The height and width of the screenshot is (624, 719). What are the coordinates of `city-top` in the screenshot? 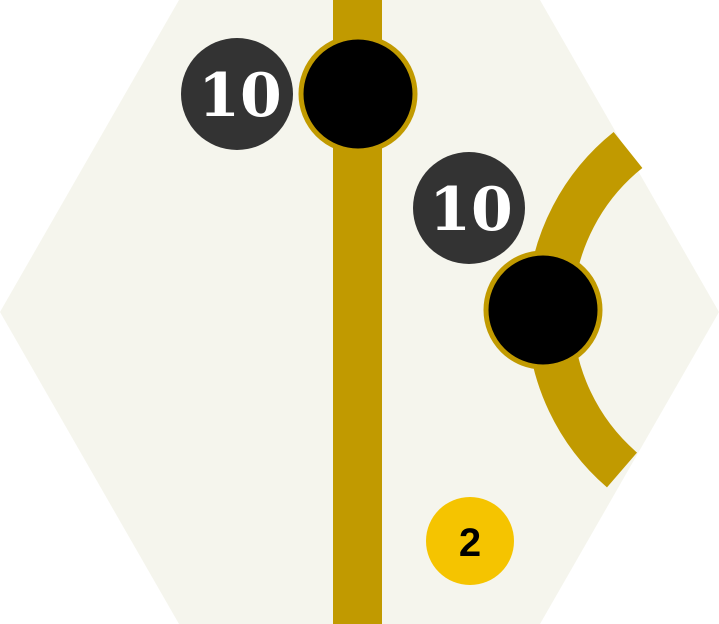 It's located at (358, 94).